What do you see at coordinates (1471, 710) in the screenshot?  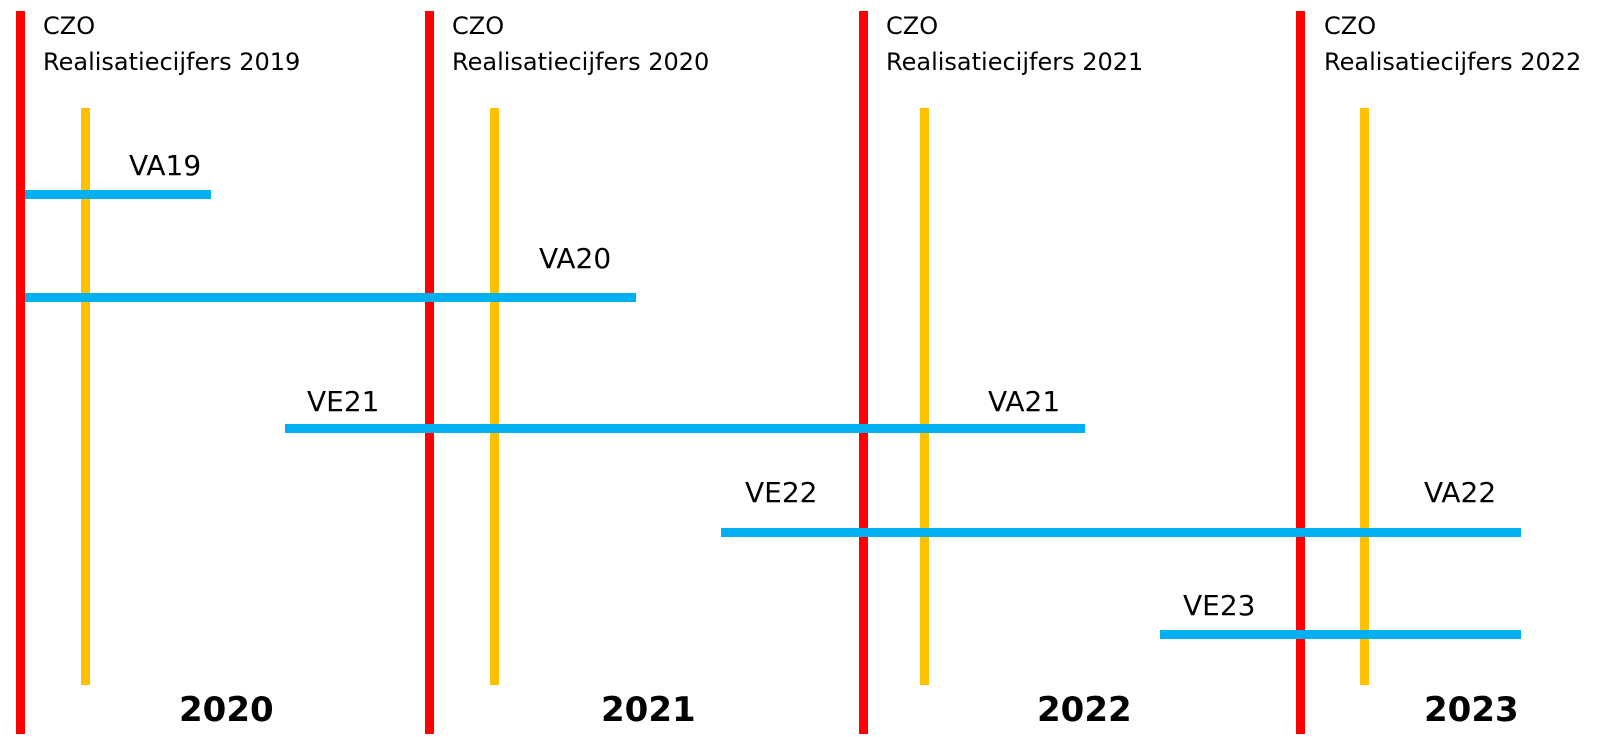 I see `year-label: 2023` at bounding box center [1471, 710].